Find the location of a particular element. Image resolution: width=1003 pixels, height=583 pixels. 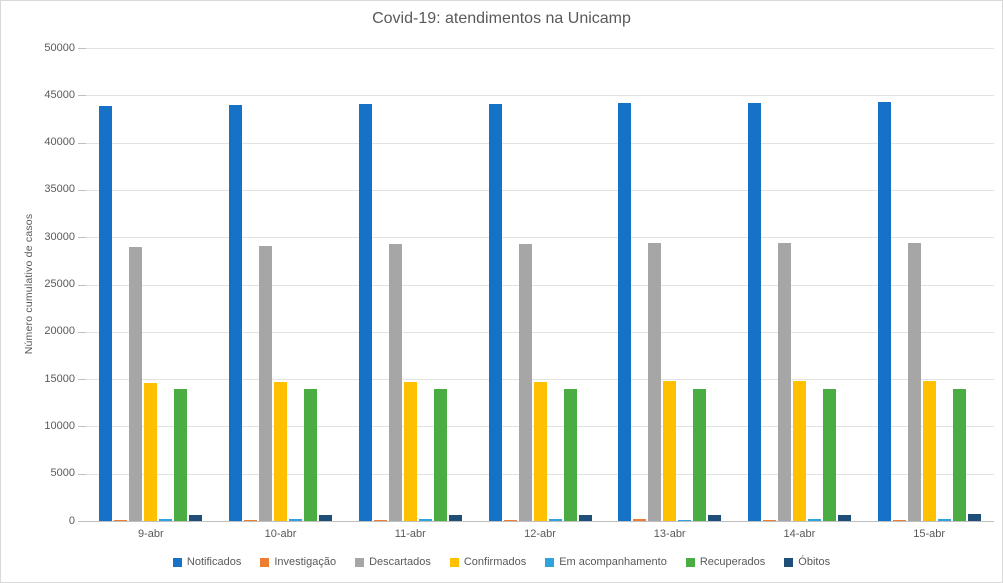

bar-investigação-14-abr is located at coordinates (769, 520).